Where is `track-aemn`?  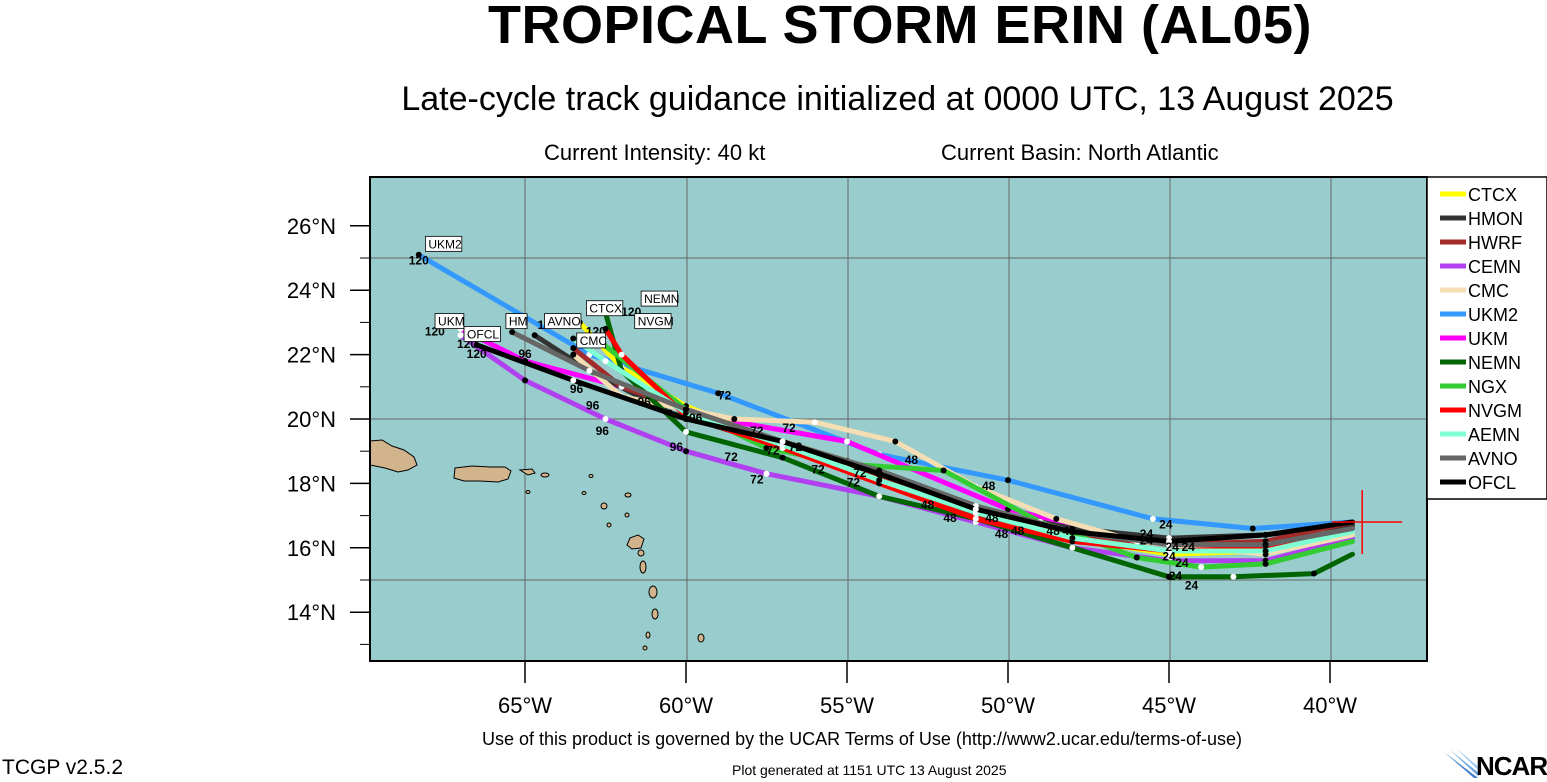 track-aemn is located at coordinates (962, 445).